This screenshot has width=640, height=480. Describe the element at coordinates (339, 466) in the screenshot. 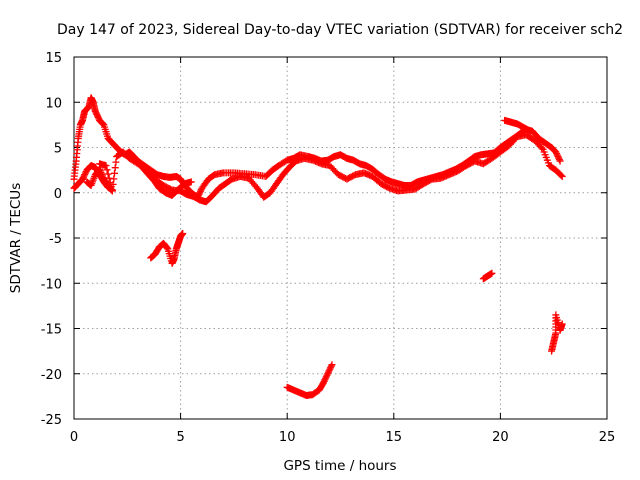

I see `x-axis-label: GPS time / hours` at that location.